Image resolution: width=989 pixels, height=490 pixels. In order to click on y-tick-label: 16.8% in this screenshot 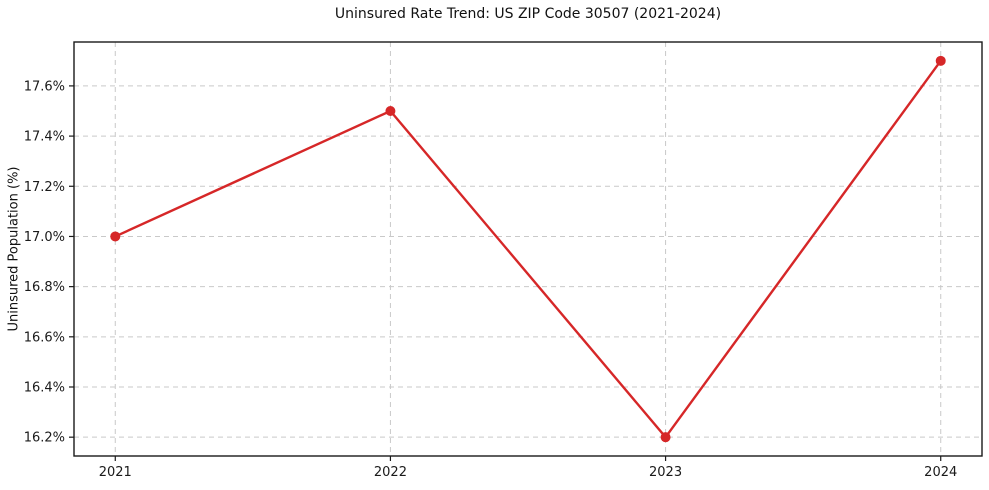, I will do `click(44, 287)`.